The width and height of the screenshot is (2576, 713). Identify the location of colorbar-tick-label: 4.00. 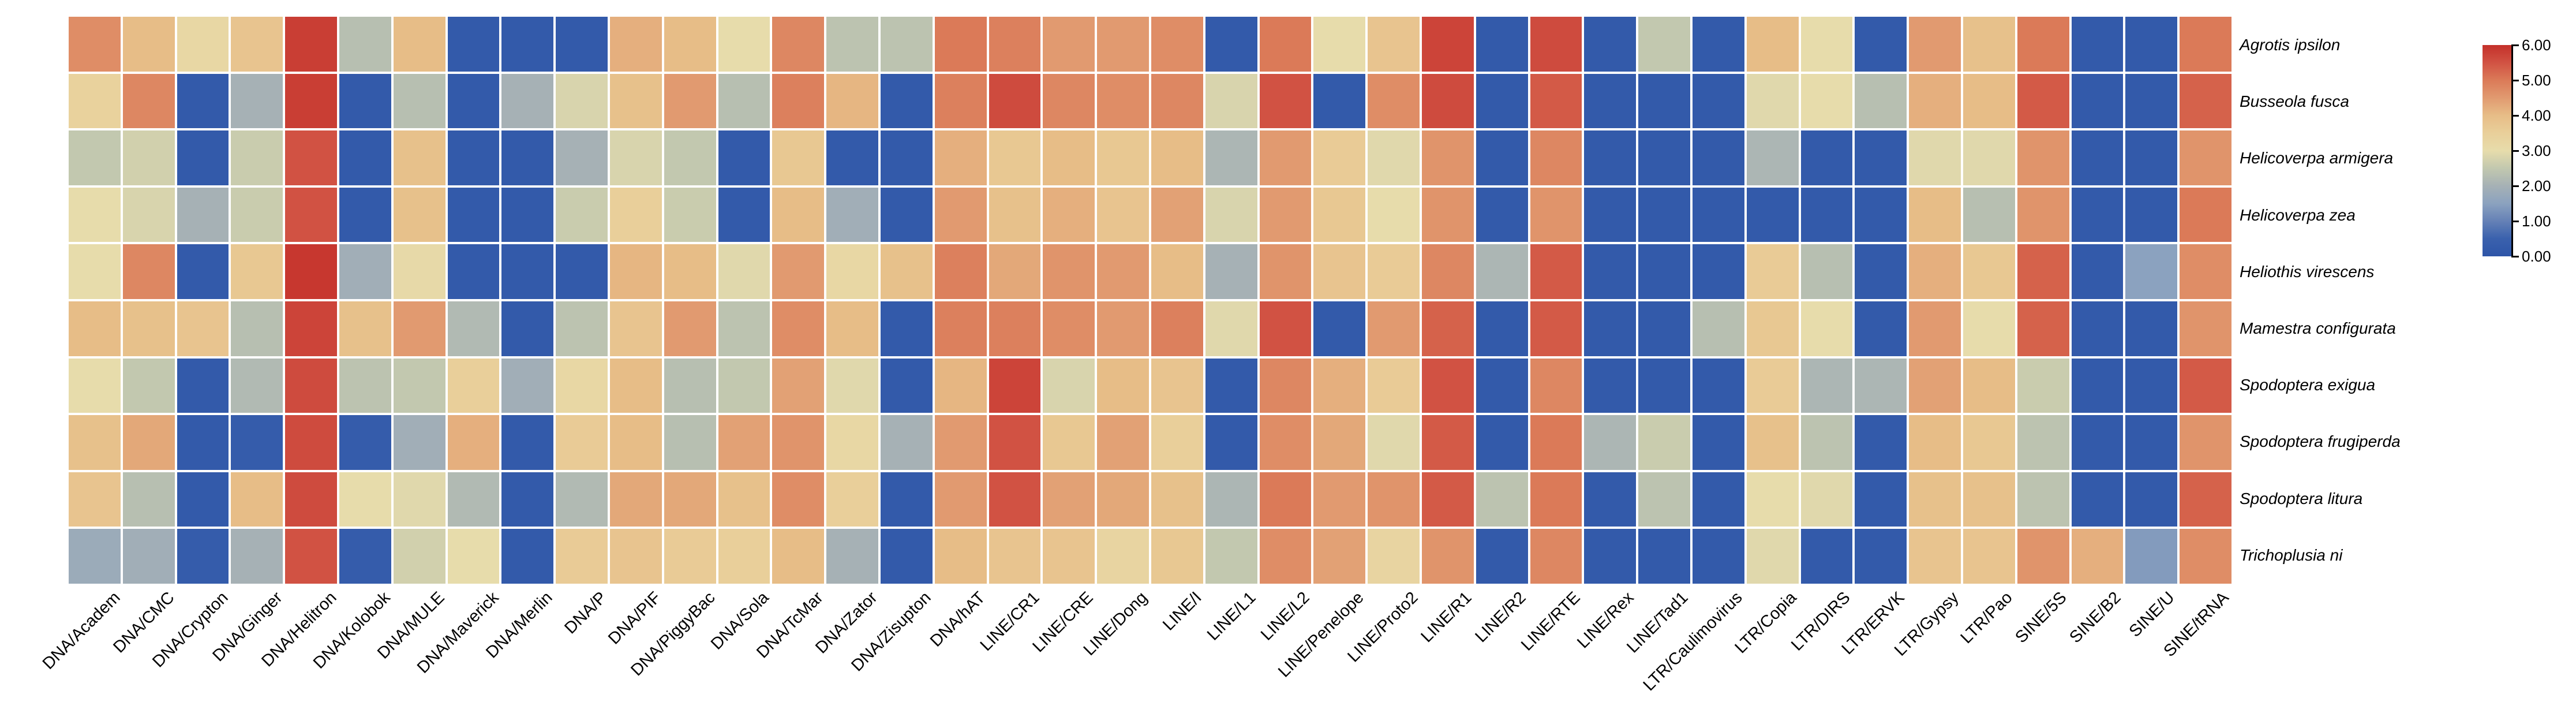
(2537, 116).